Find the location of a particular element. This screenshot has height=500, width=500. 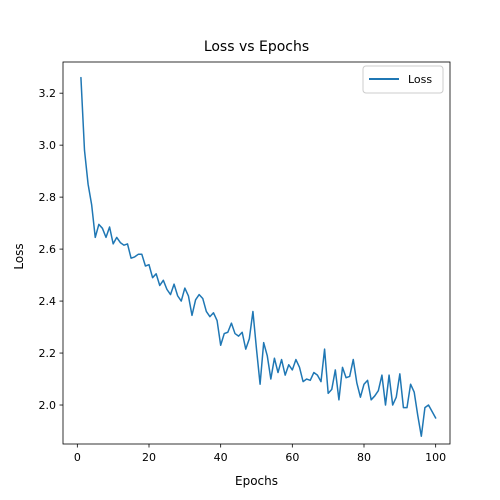

x-tick-label: 0 is located at coordinates (77, 457).